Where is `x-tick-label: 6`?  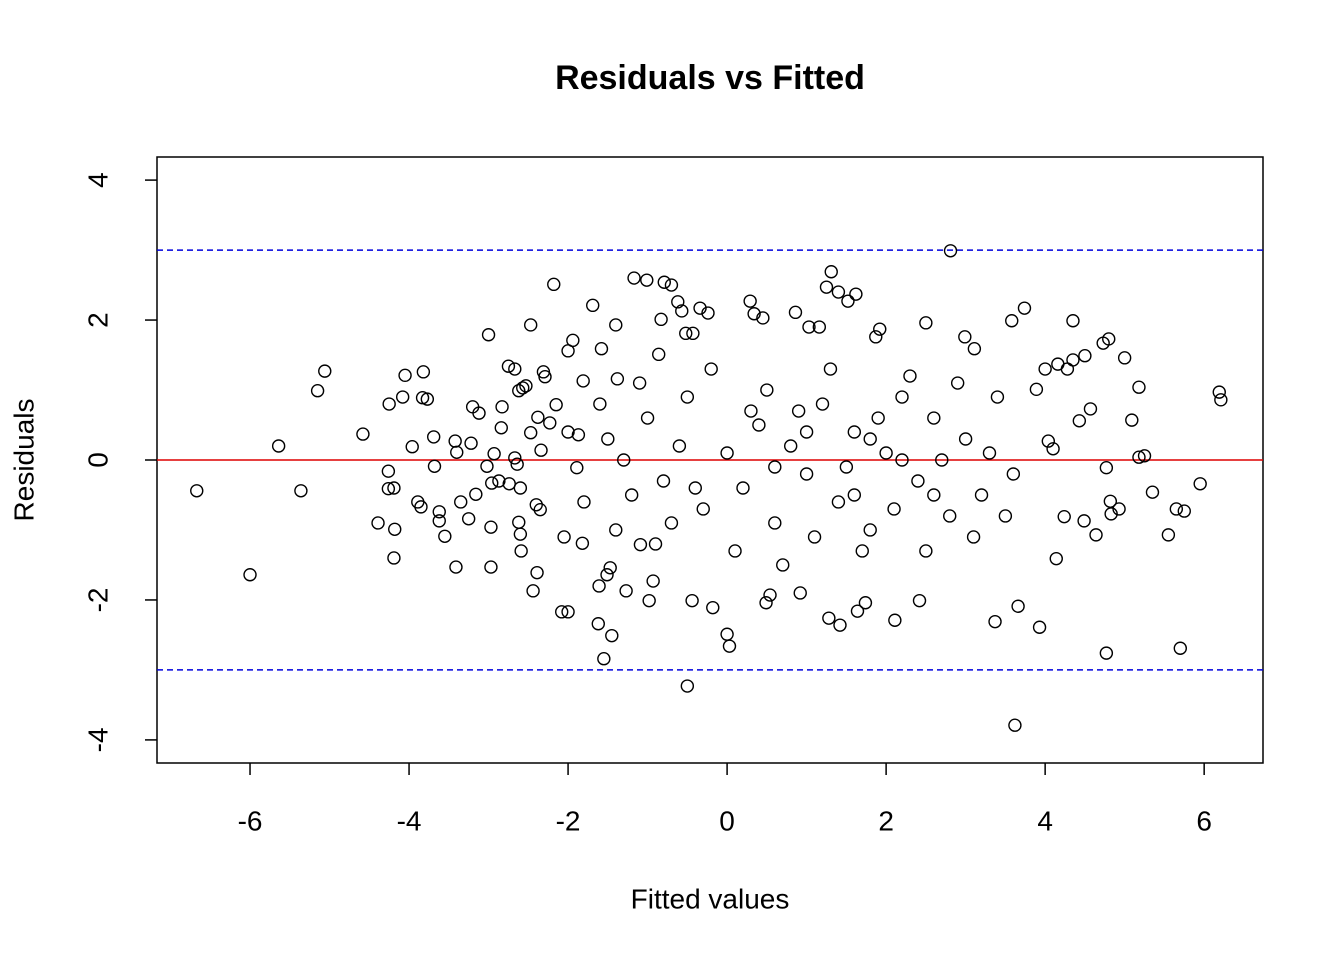 x-tick-label: 6 is located at coordinates (1204, 820).